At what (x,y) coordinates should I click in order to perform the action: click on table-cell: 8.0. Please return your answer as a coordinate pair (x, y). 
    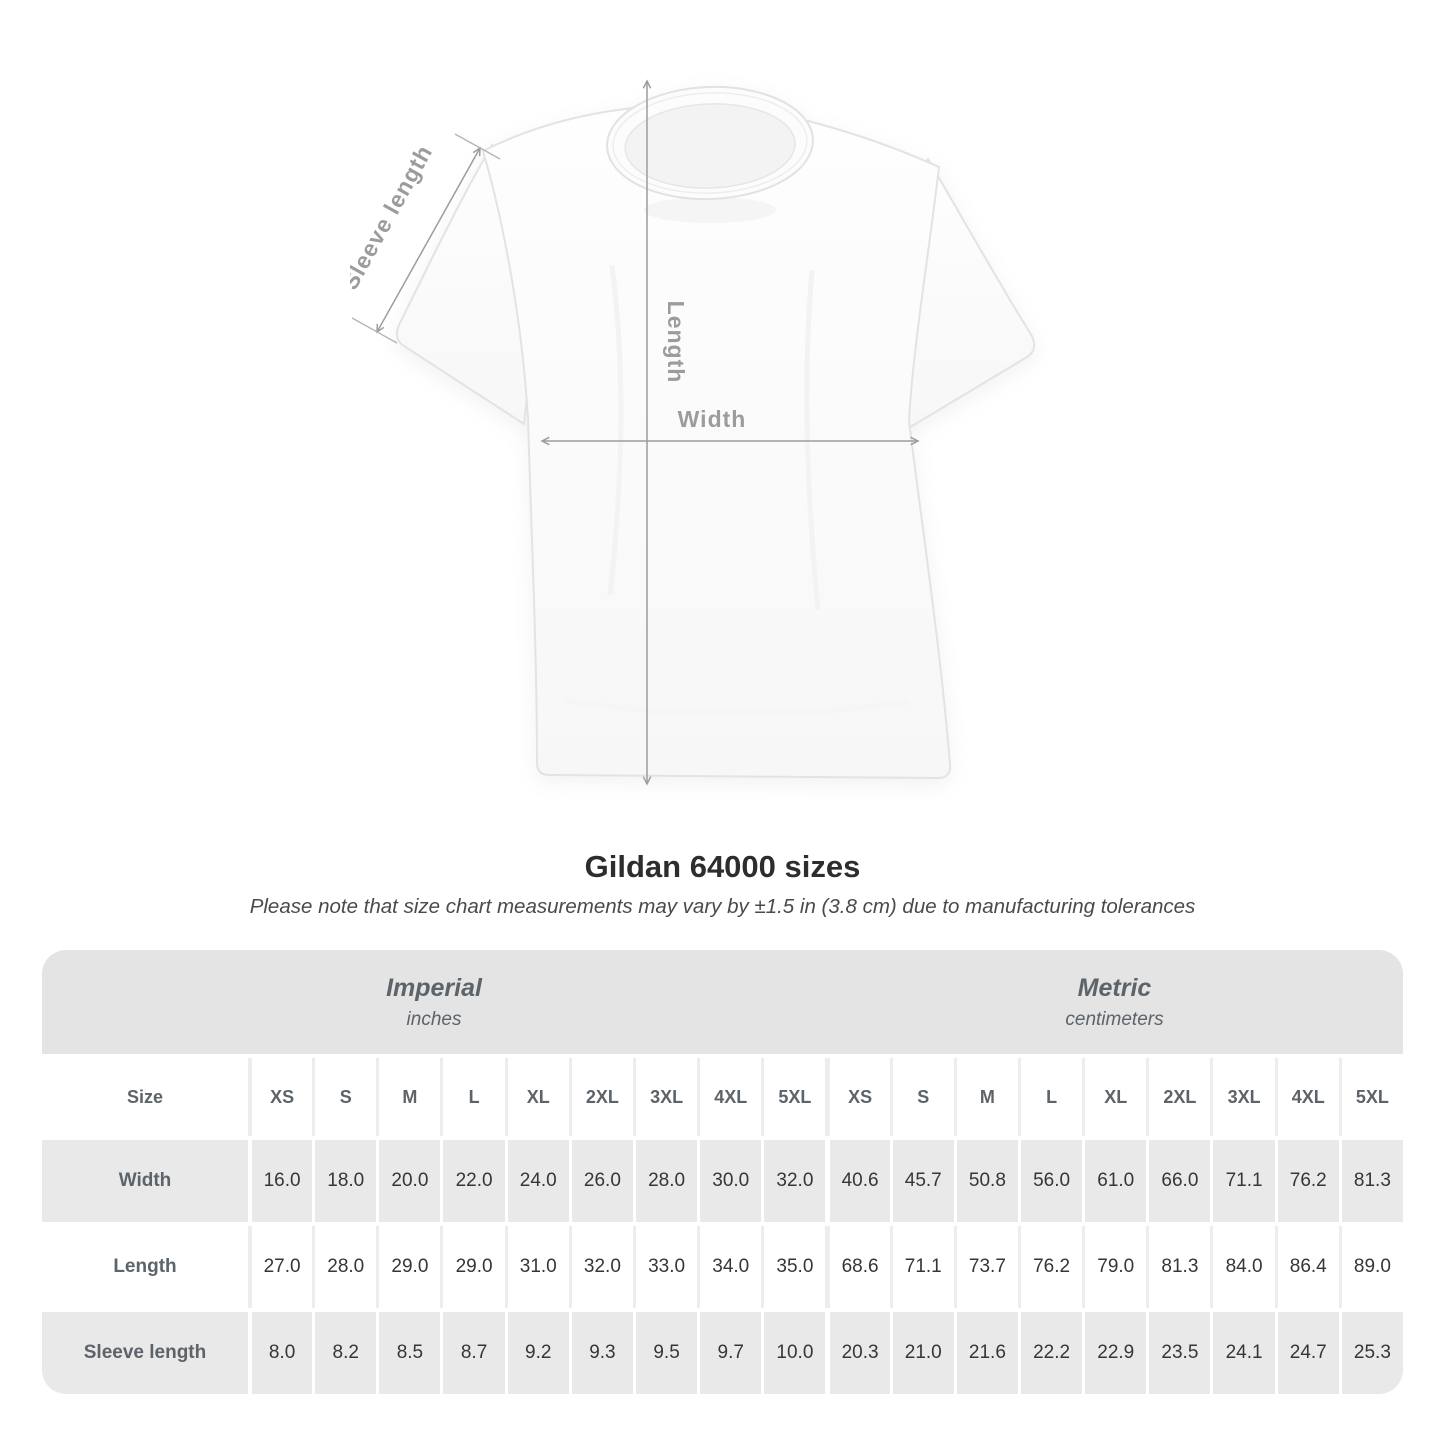
    Looking at the image, I should click on (280, 1353).